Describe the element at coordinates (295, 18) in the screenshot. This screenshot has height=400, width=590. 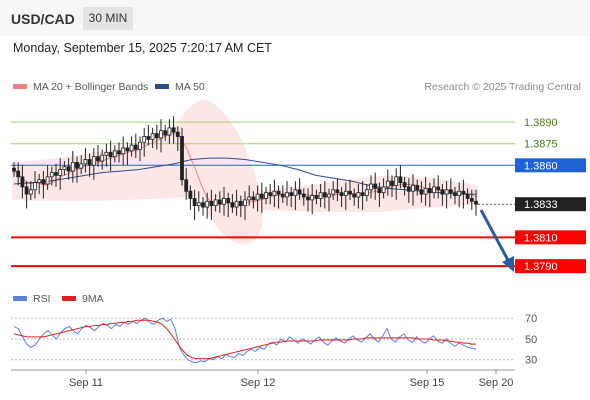
I see `header-bar: USD/CAD 30 MIN` at that location.